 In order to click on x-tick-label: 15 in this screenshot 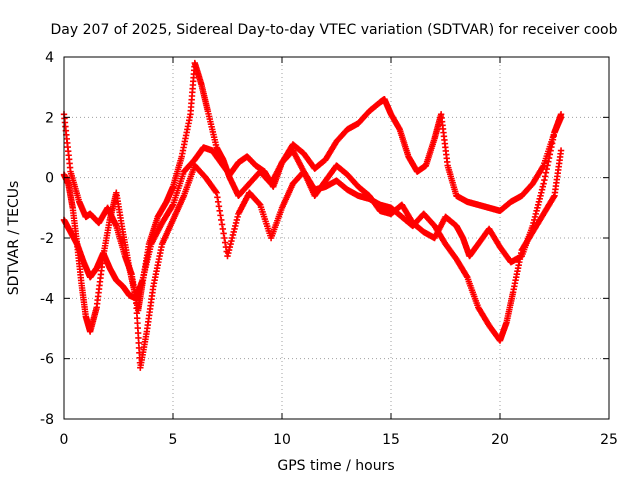, I will do `click(391, 440)`.